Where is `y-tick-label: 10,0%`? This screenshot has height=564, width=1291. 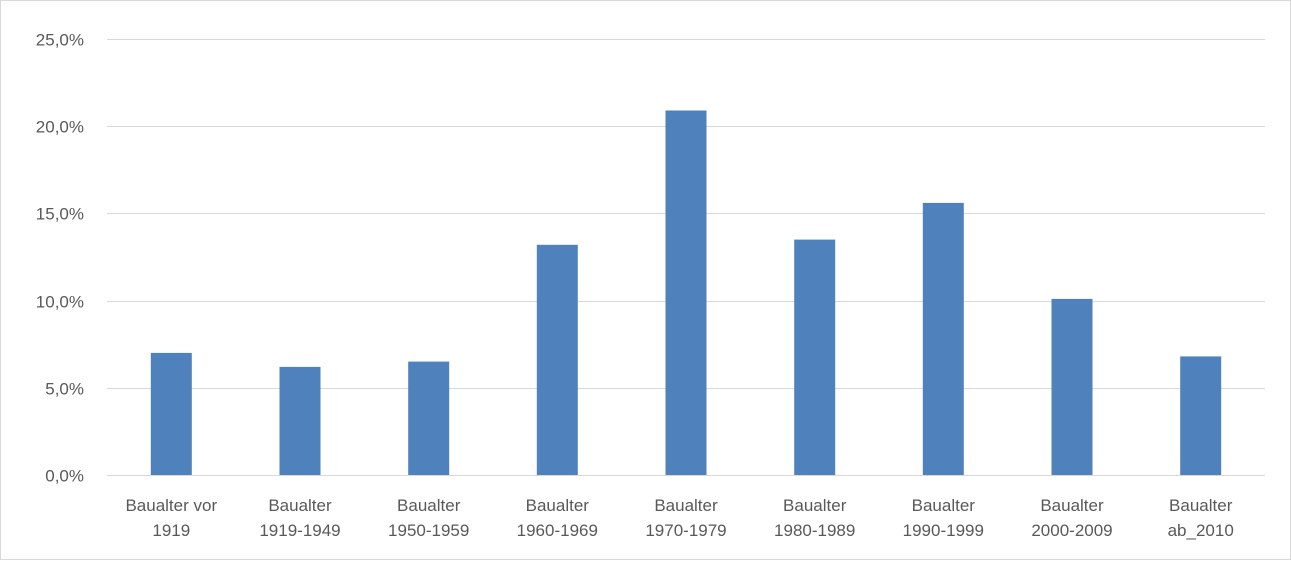
y-tick-label: 10,0% is located at coordinates (60, 302).